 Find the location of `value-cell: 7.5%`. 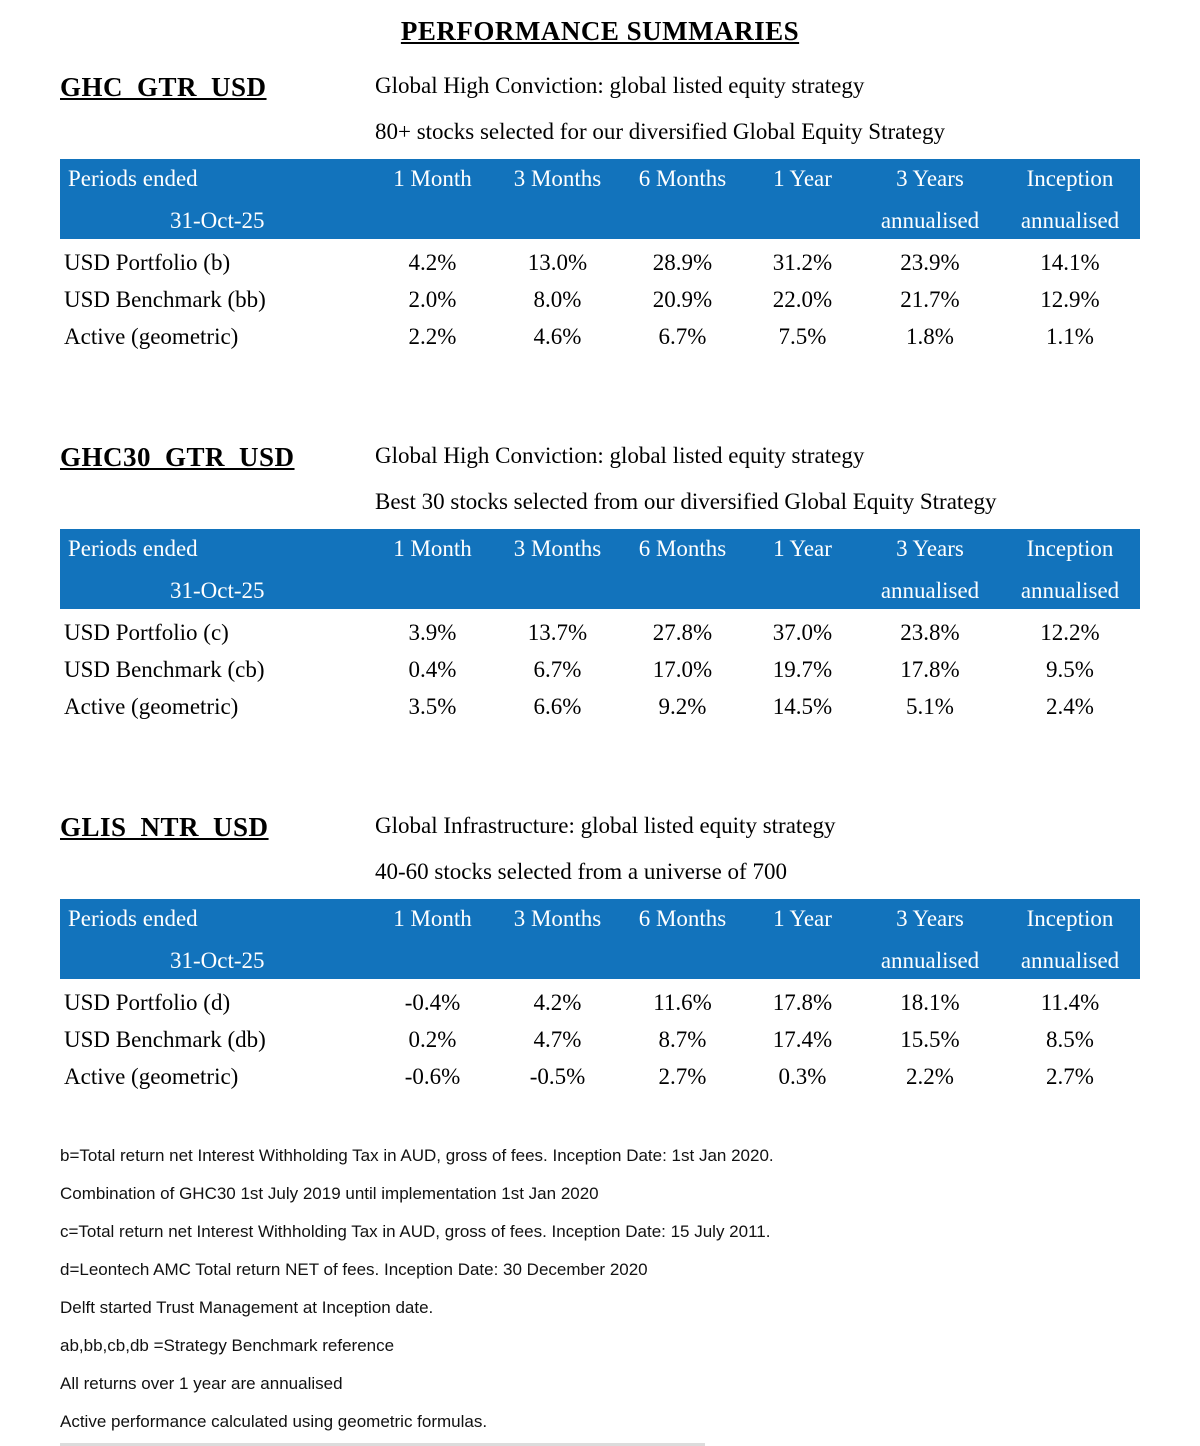

value-cell: 7.5% is located at coordinates (802, 336).